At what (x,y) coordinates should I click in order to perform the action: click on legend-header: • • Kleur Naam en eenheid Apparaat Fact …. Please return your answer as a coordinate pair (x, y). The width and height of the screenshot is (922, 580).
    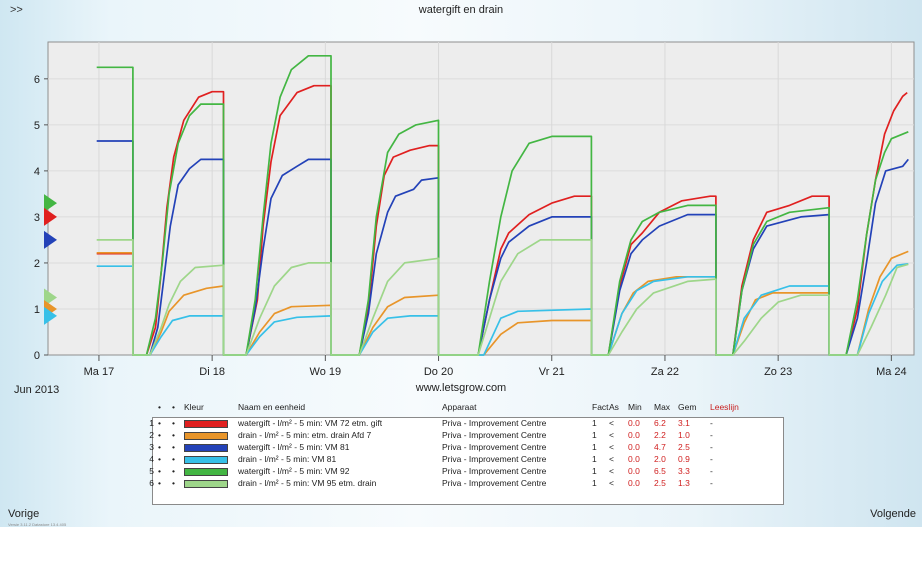
    Looking at the image, I should click on (462, 407).